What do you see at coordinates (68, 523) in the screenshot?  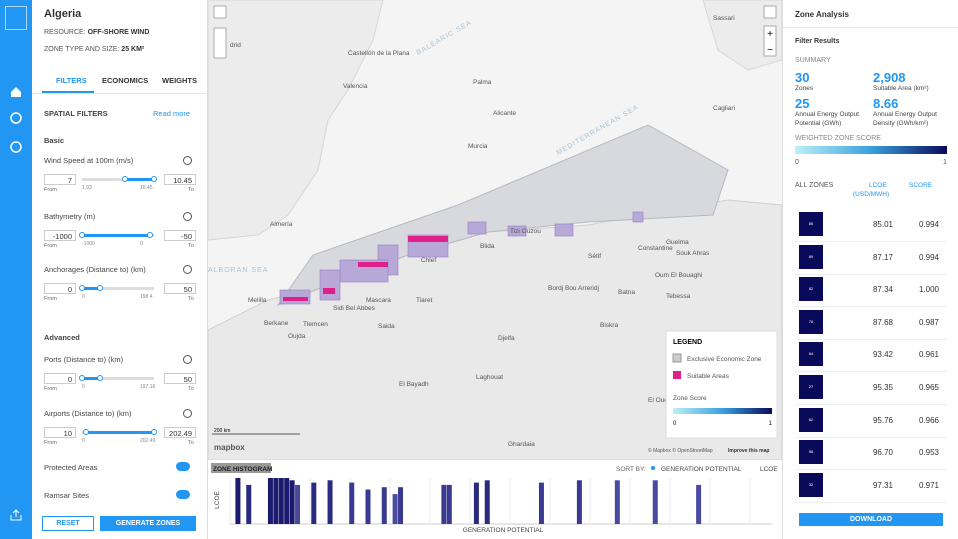 I see `reset-button: RESET` at bounding box center [68, 523].